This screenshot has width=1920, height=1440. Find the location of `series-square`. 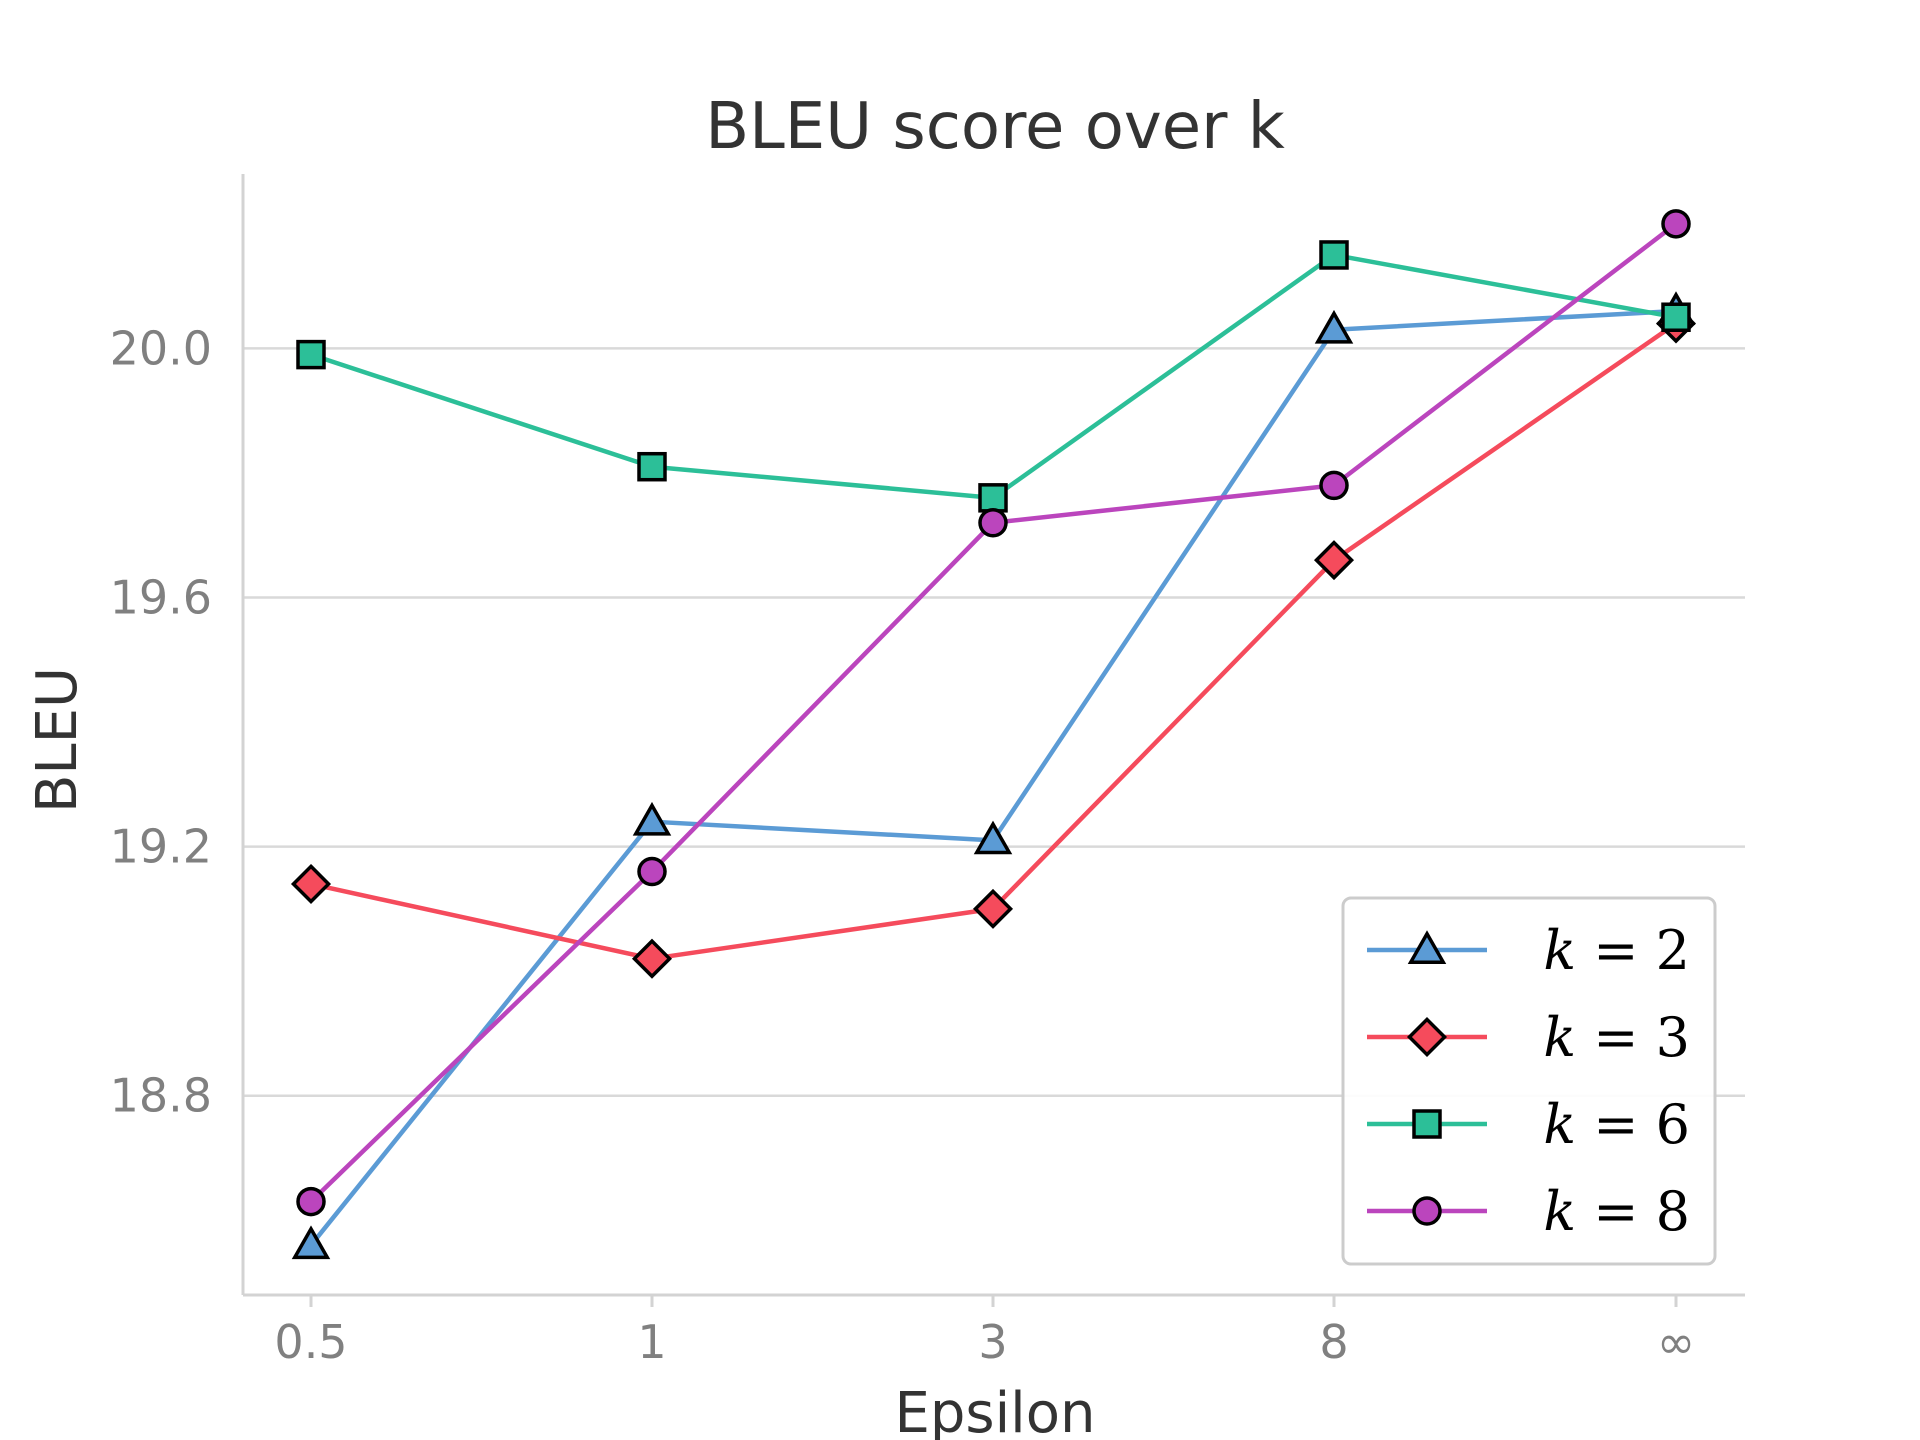

series-square is located at coordinates (993, 376).